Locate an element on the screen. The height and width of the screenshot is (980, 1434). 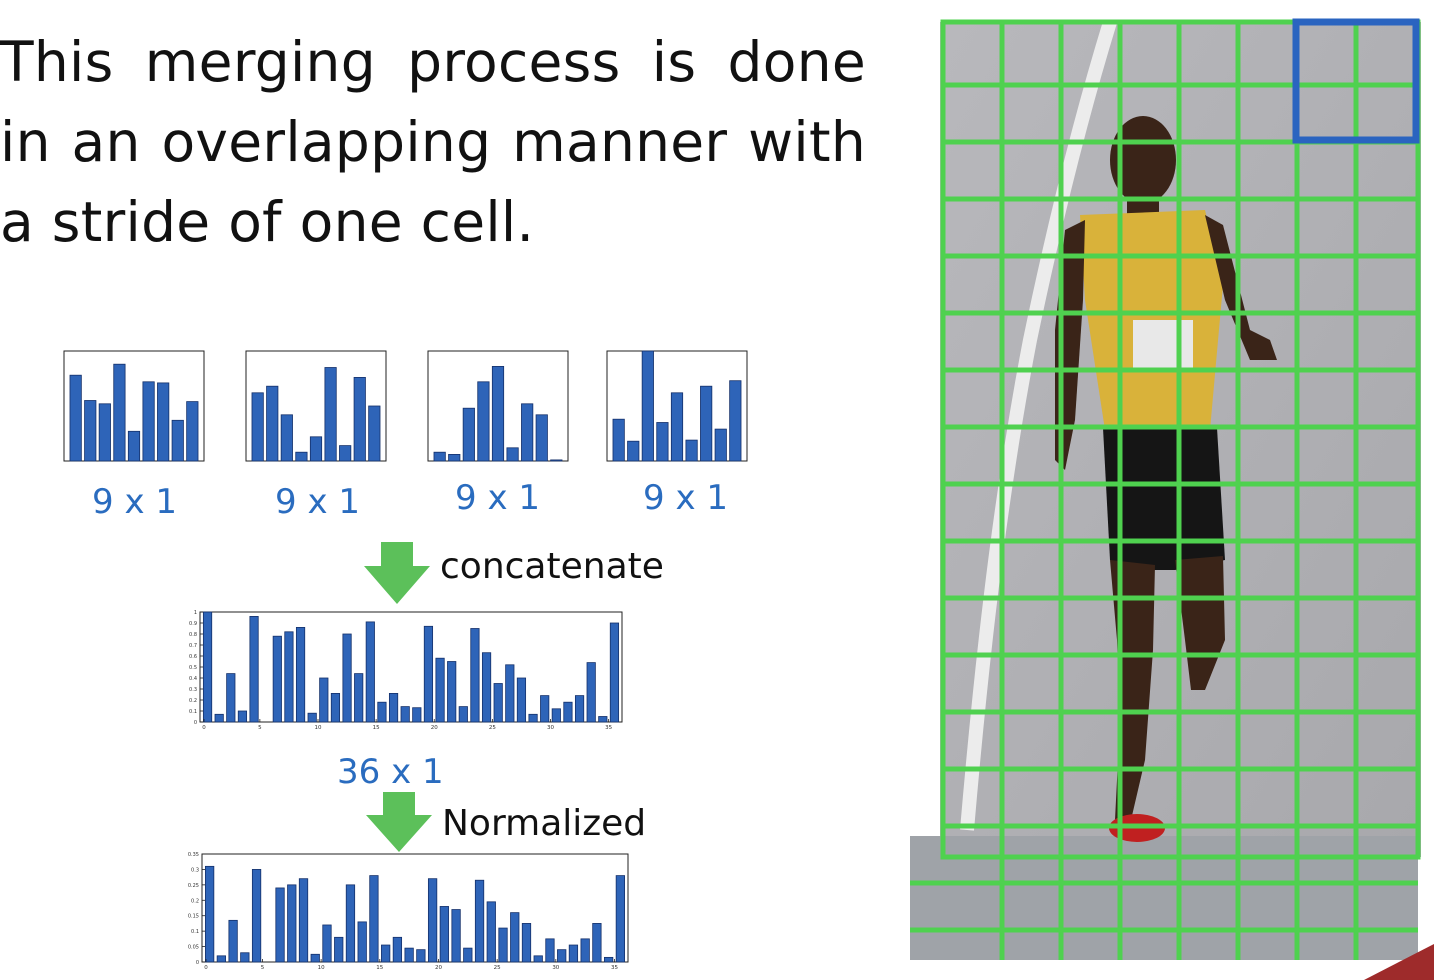
concatenate-label: concatenate is located at coordinates (552, 566).